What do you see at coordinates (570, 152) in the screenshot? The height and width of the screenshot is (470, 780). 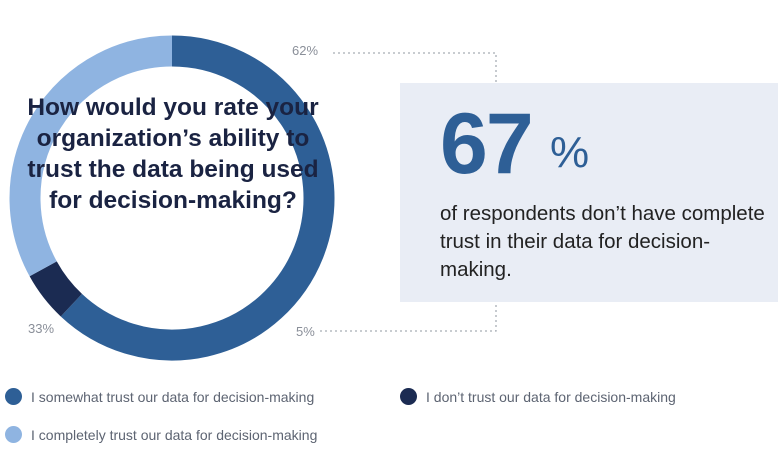 I see `callout-unit: %` at bounding box center [570, 152].